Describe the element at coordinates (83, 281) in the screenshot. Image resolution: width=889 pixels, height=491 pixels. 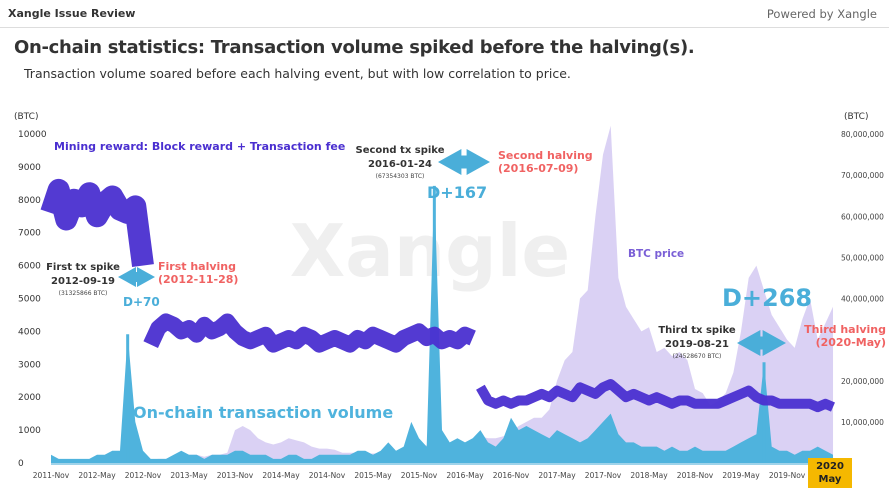
I see `spike-date: 2012-09-19` at that location.